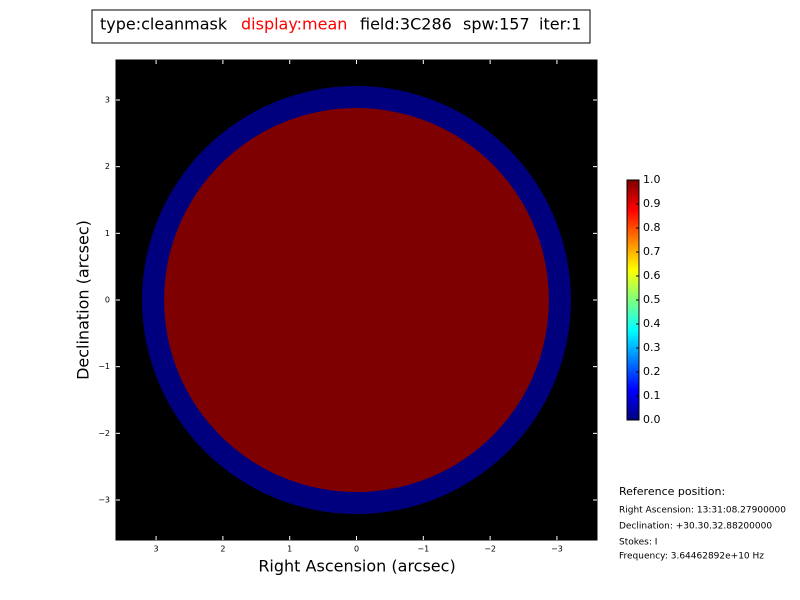  Describe the element at coordinates (356, 549) in the screenshot. I see `x-tick-label: 0` at that location.